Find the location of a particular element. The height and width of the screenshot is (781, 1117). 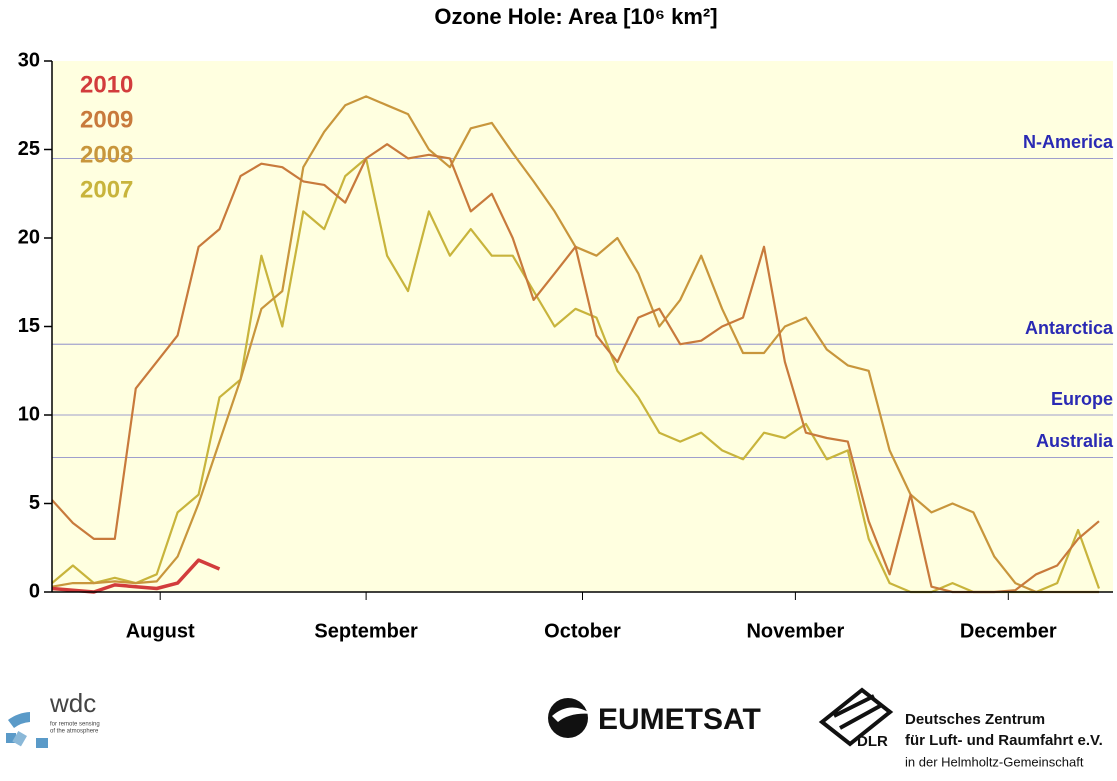

legend-entry: 2009 is located at coordinates (106, 119).